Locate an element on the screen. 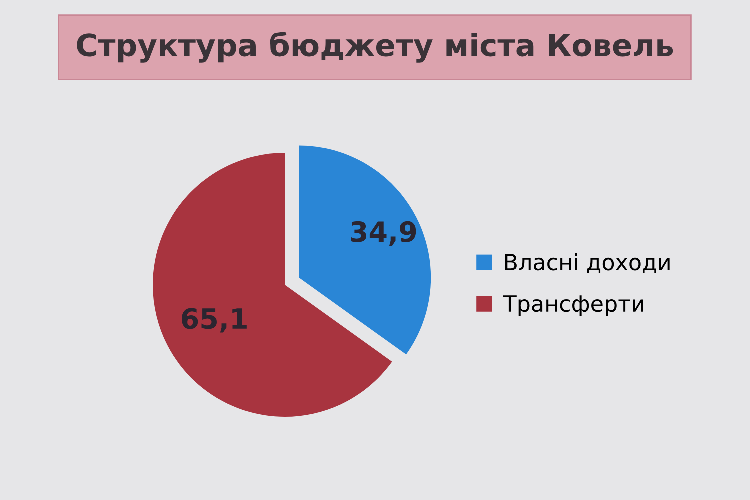  legend-label: Трансферти is located at coordinates (573, 306).